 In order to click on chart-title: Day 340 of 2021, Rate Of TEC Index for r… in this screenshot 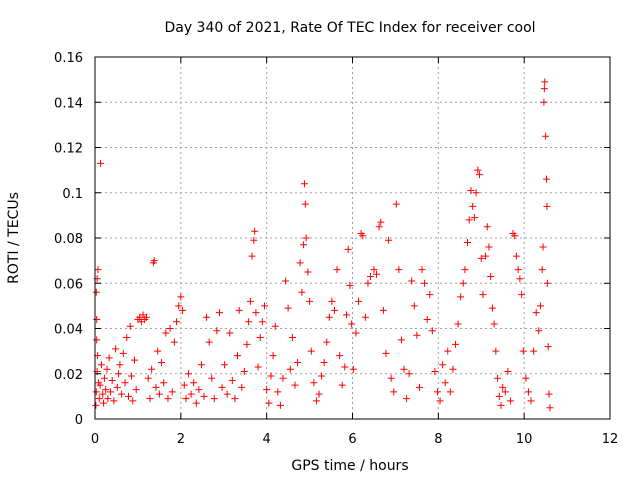, I will do `click(349, 28)`.